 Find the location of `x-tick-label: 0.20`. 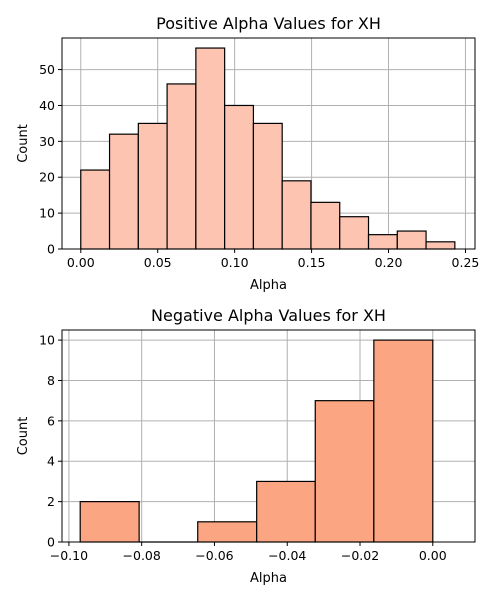

x-tick-label: 0.20 is located at coordinates (389, 262).